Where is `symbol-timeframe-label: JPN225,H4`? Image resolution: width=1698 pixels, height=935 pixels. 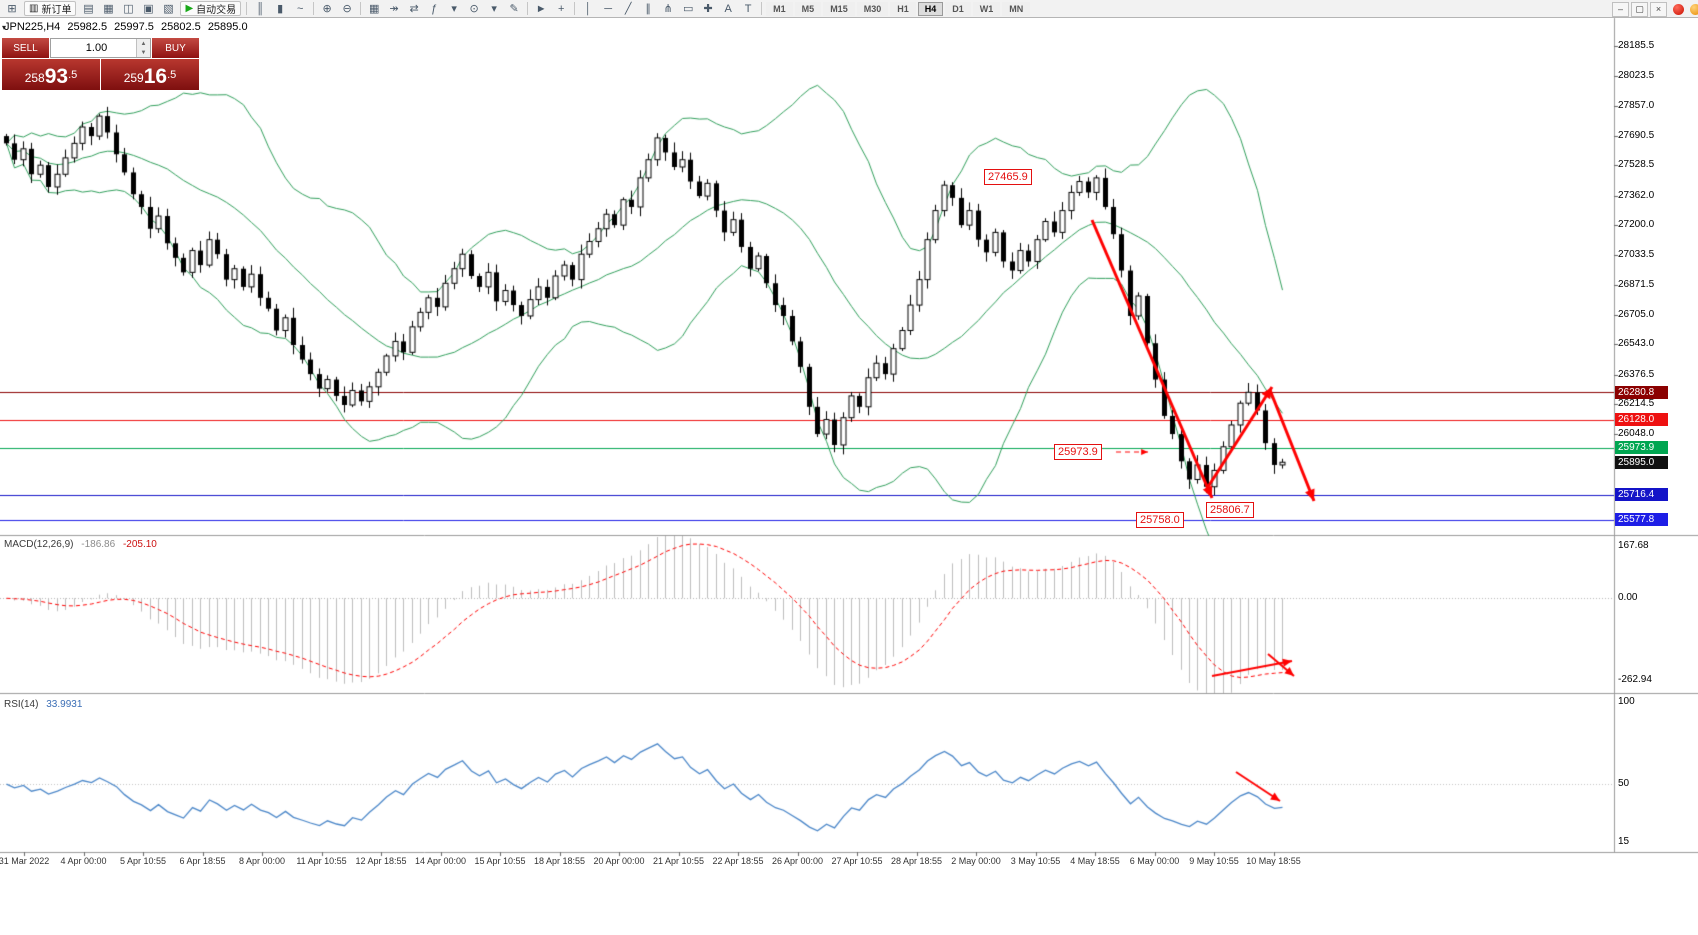 symbol-timeframe-label: JPN225,H4 is located at coordinates (32, 27).